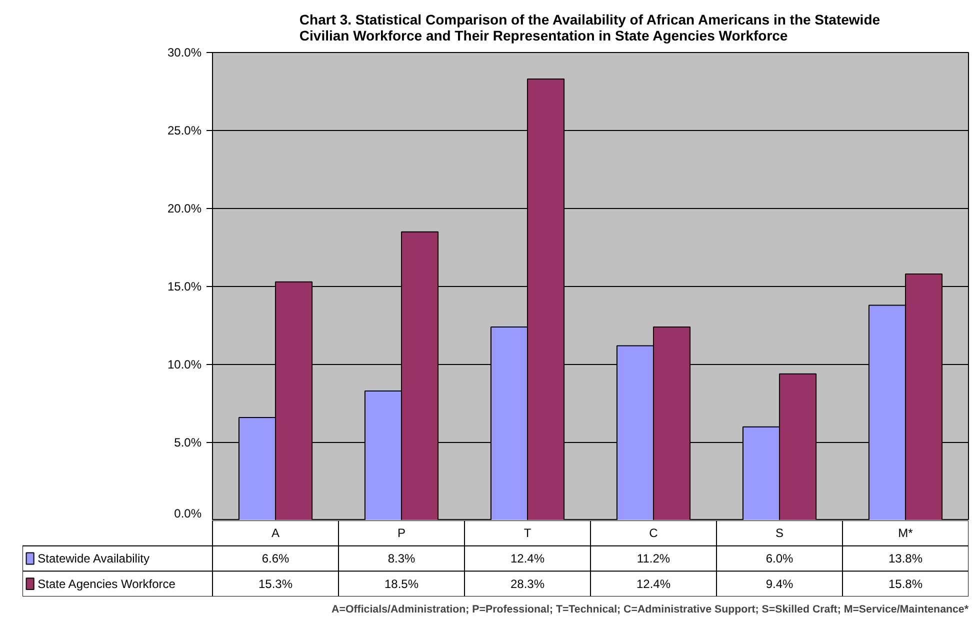 This screenshot has height=626, width=972. I want to click on data-label: 15.3%, so click(275, 583).